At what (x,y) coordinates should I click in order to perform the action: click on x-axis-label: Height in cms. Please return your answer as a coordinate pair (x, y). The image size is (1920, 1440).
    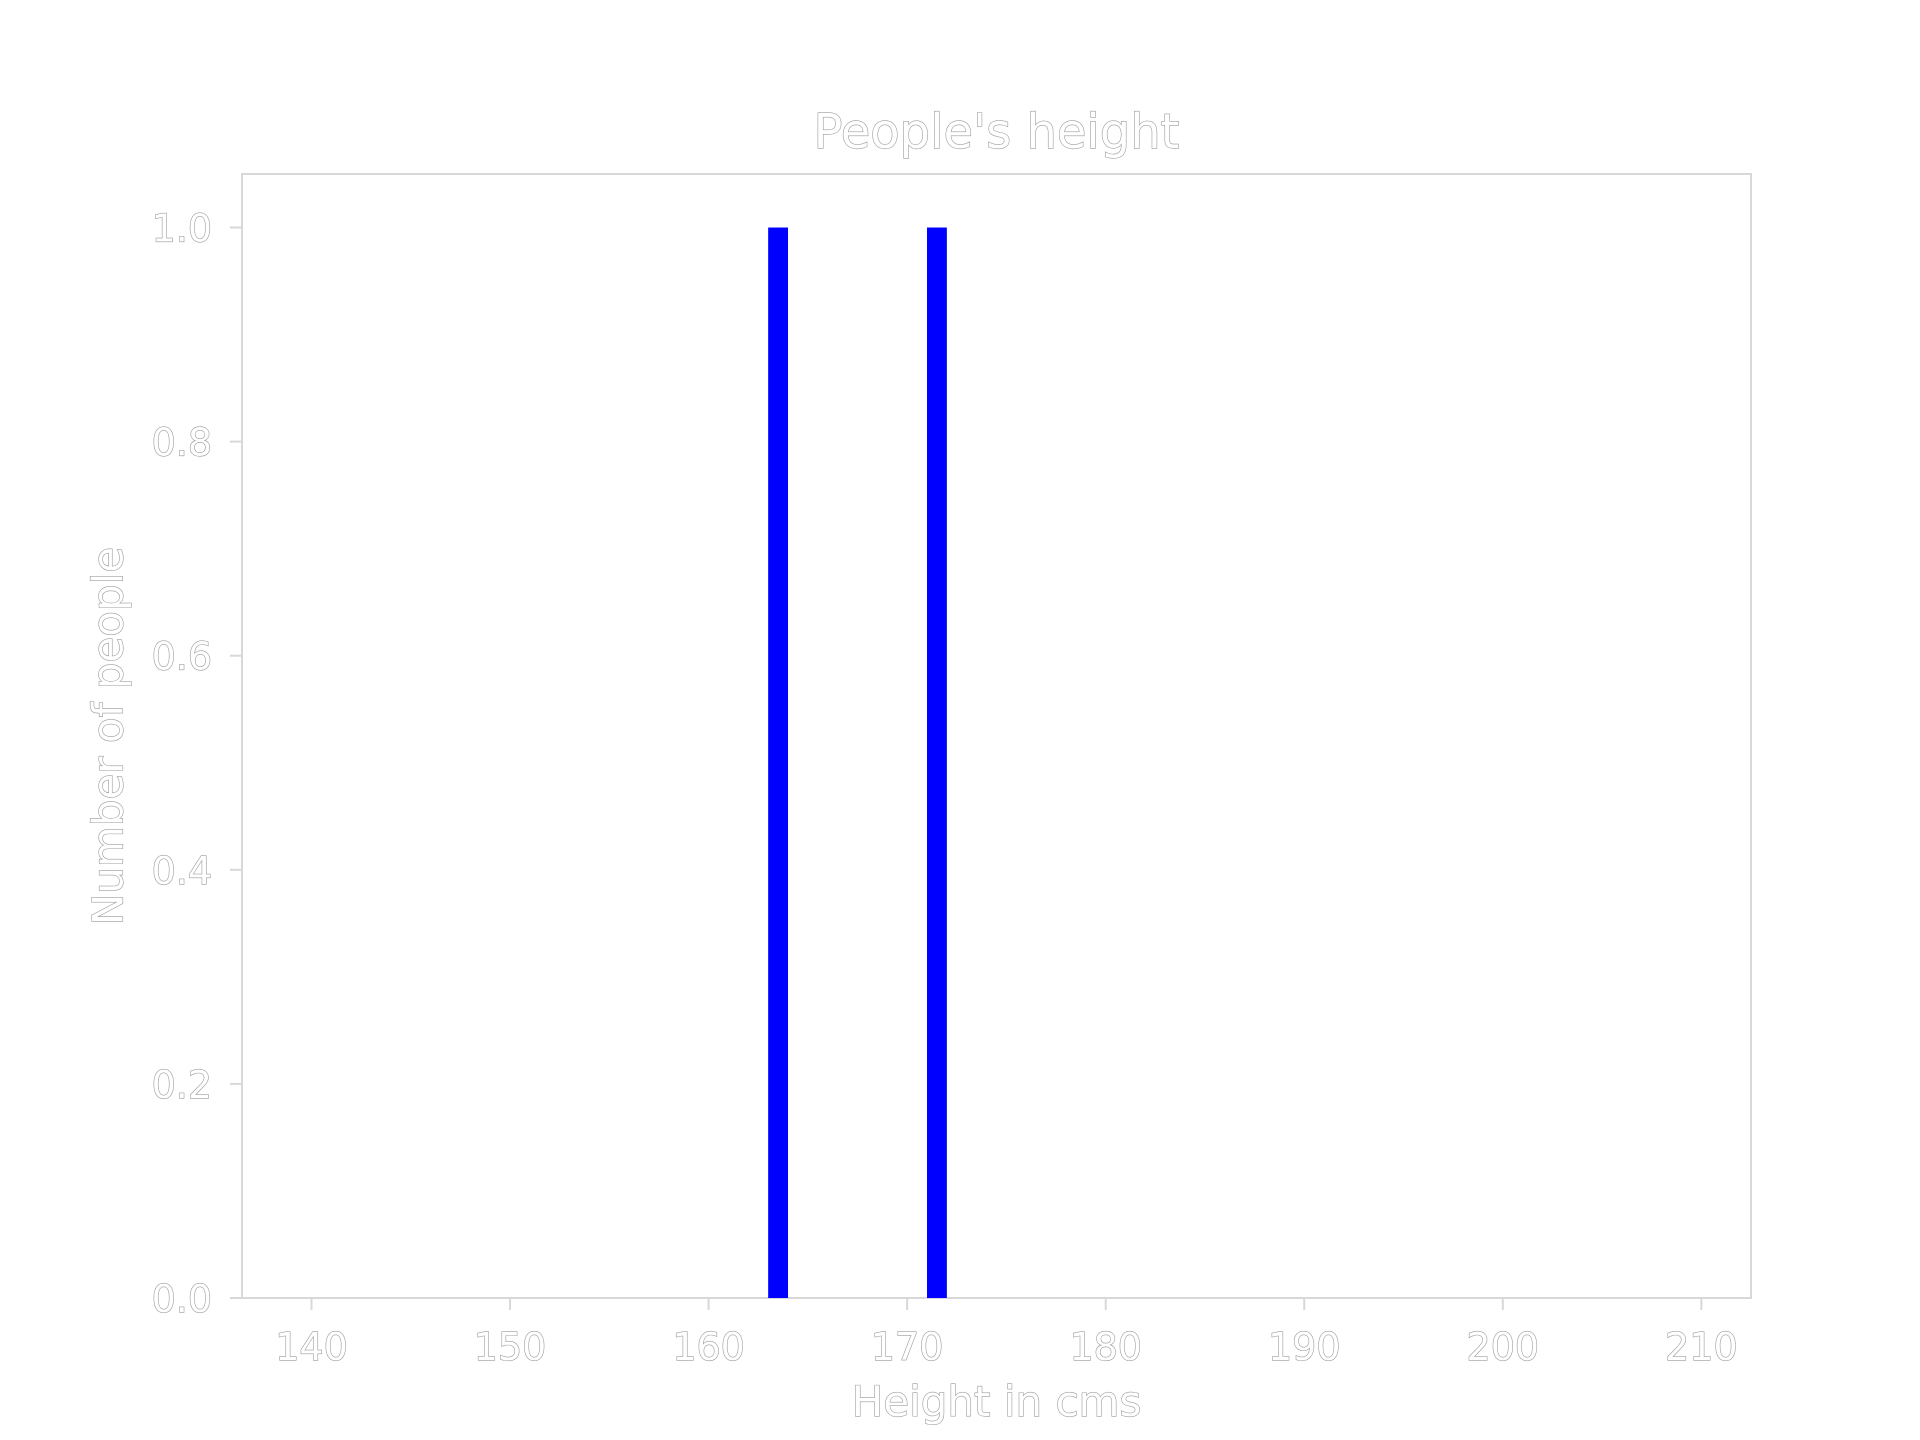
    Looking at the image, I should click on (997, 1401).